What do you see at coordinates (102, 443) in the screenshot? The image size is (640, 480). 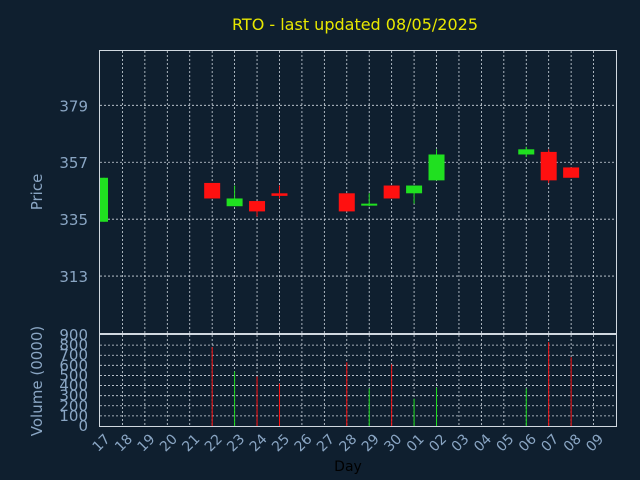 I see `x-tick-label: 17` at bounding box center [102, 443].